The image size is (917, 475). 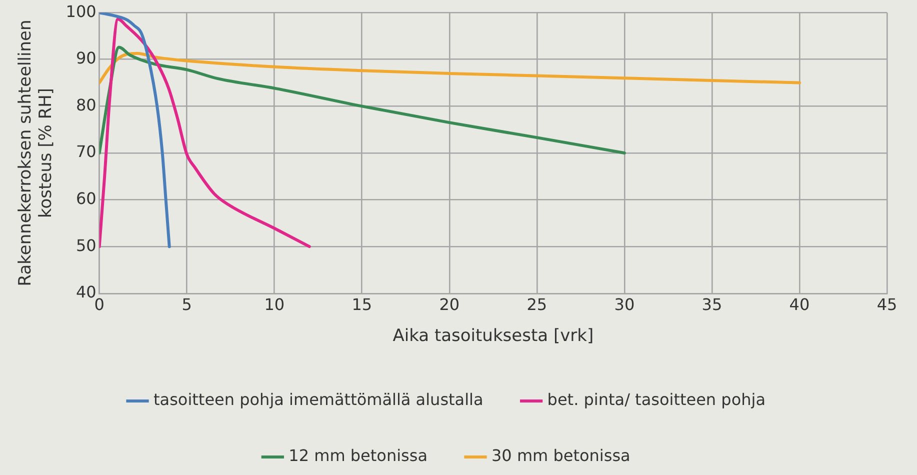 What do you see at coordinates (86, 104) in the screenshot?
I see `y-tick-label: 80` at bounding box center [86, 104].